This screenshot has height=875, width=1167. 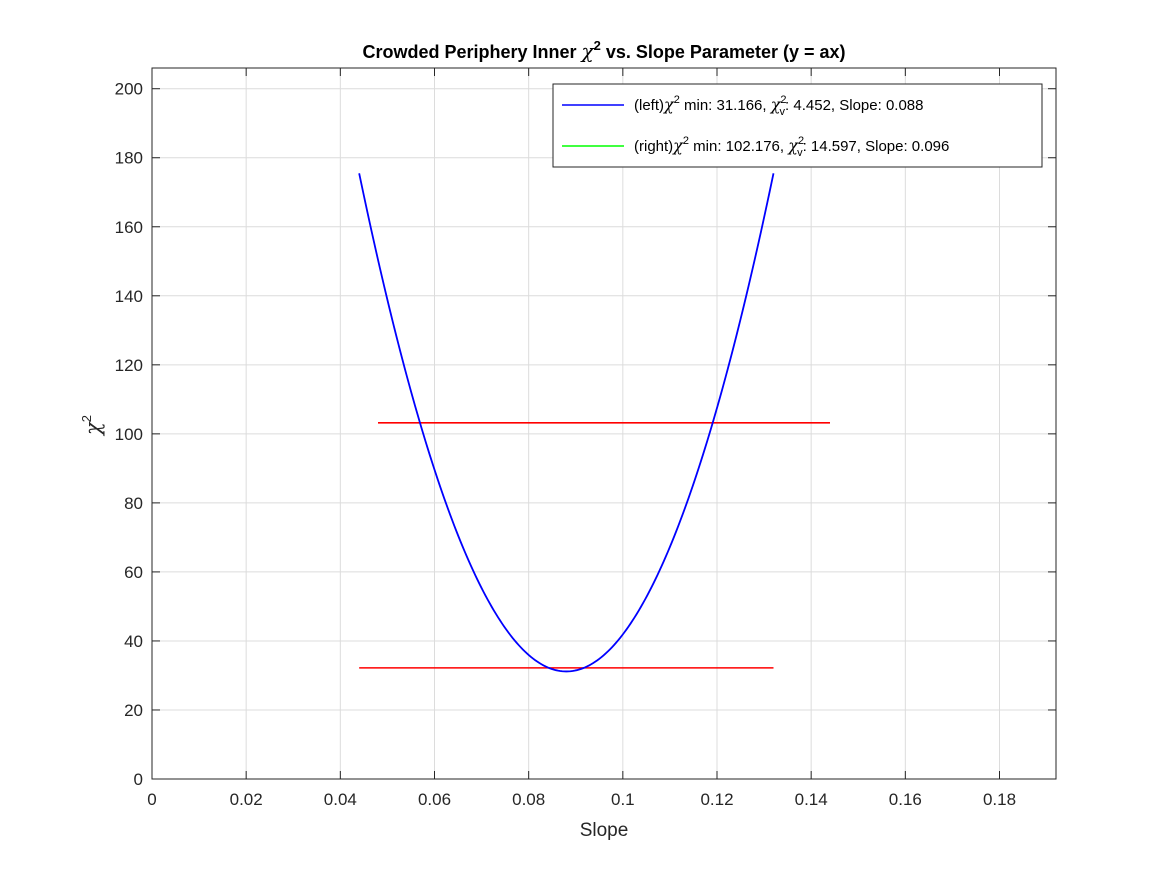 I want to click on x-tick-label: 0.14, so click(x=811, y=799).